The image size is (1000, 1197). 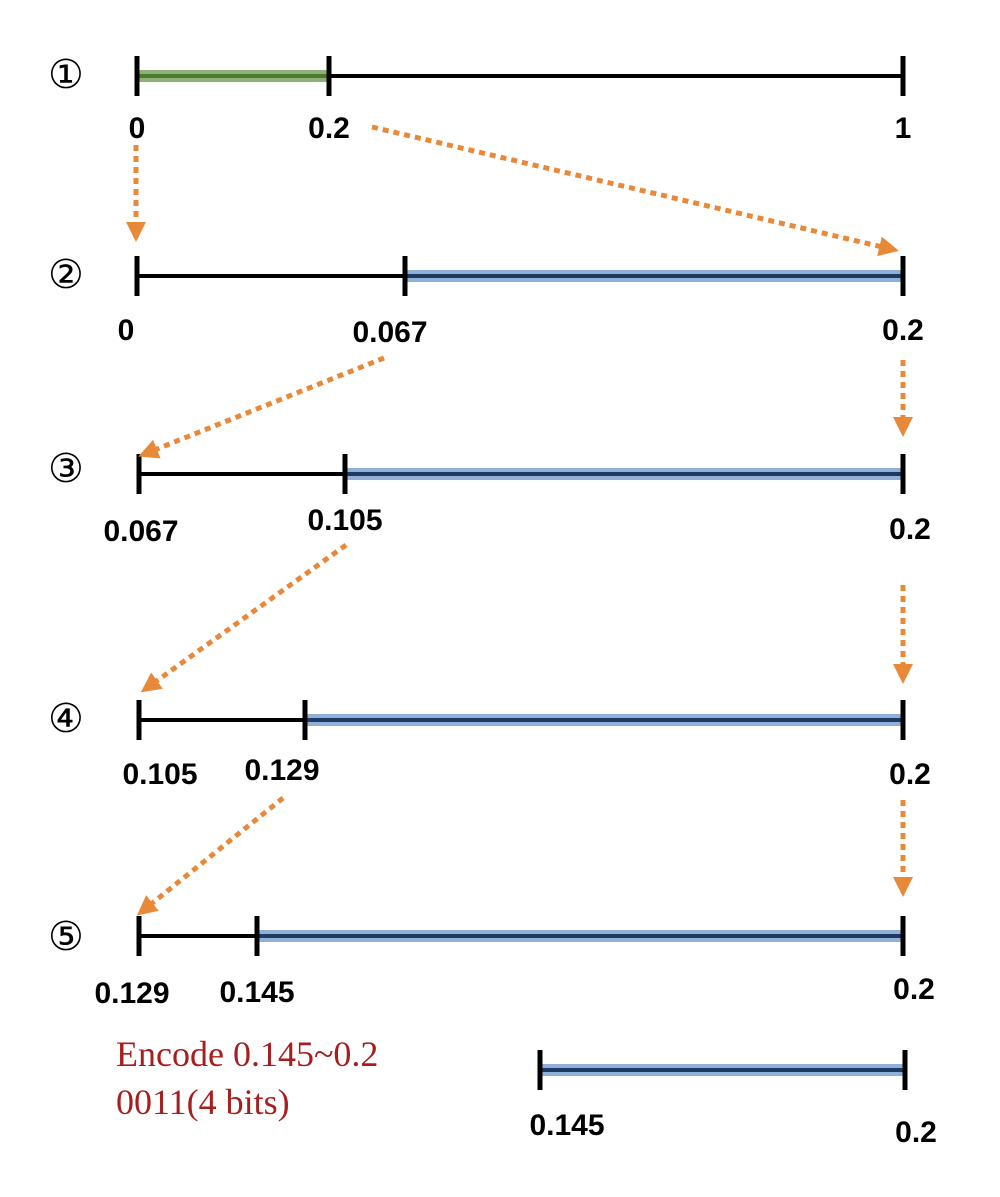 I want to click on caption-line-1: Encode 0.145~0.2, so click(x=247, y=1054).